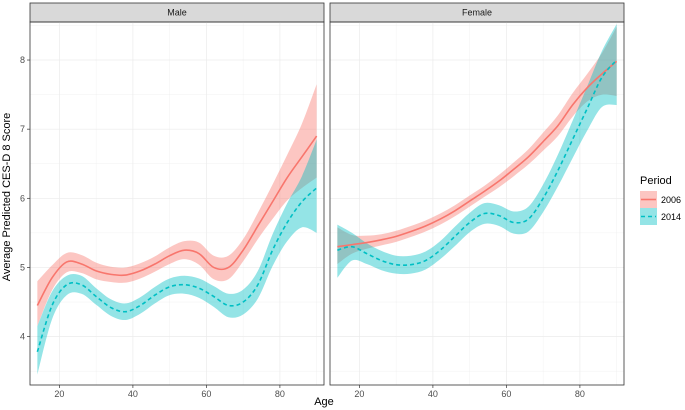  What do you see at coordinates (22, 60) in the screenshot?
I see `y-tick-label: 8` at bounding box center [22, 60].